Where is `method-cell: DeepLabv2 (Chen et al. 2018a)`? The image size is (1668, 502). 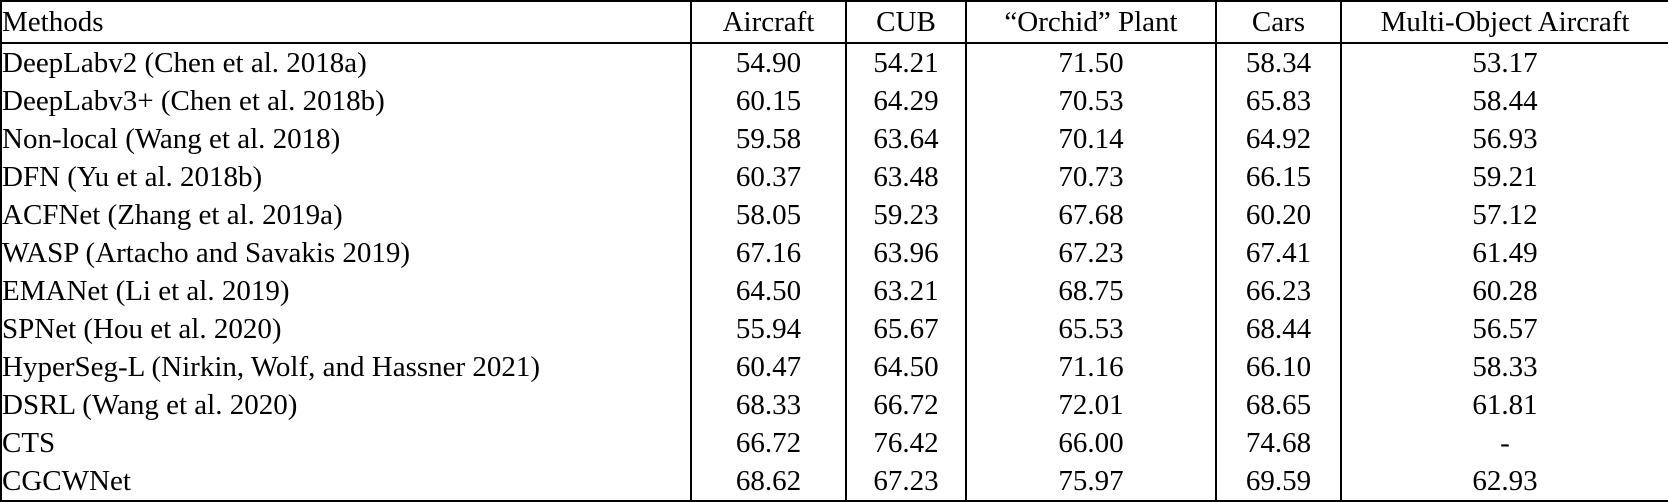 method-cell: DeepLabv2 (Chen et al. 2018a) is located at coordinates (184, 63).